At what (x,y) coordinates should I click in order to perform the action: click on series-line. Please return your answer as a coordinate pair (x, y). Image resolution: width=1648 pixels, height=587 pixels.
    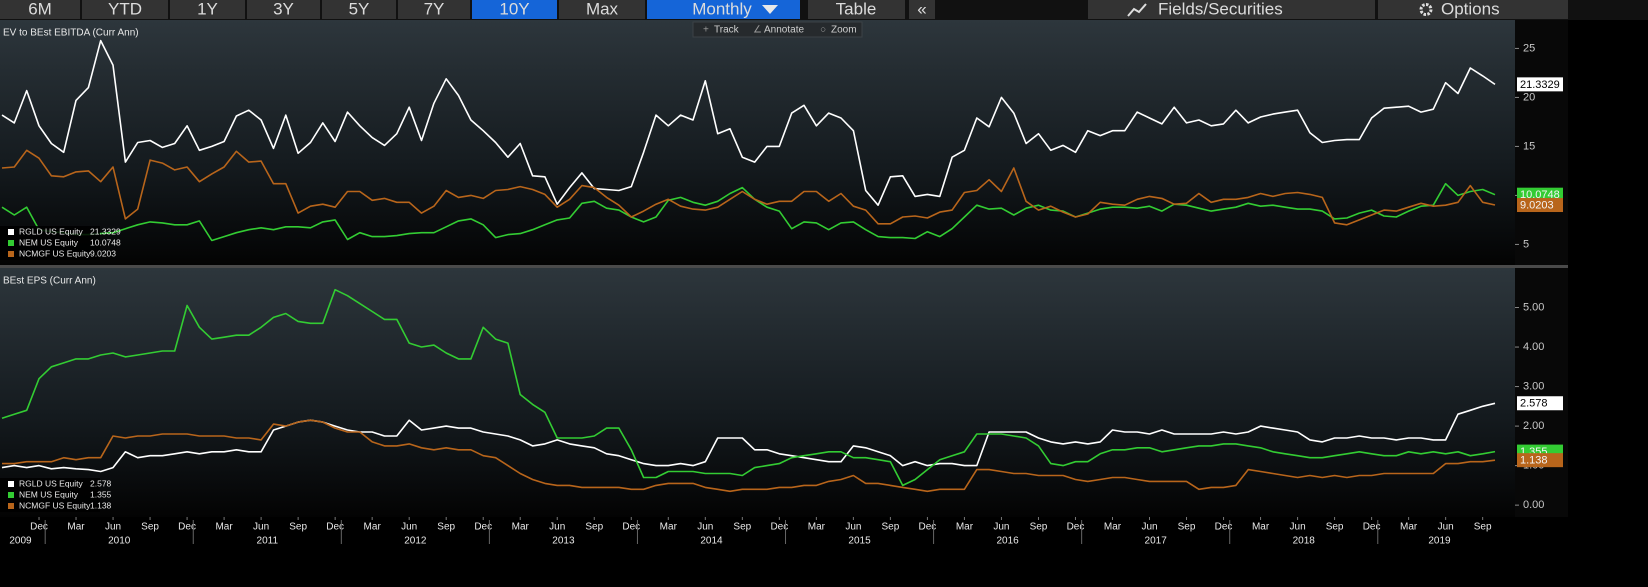
    Looking at the image, I should click on (748, 437).